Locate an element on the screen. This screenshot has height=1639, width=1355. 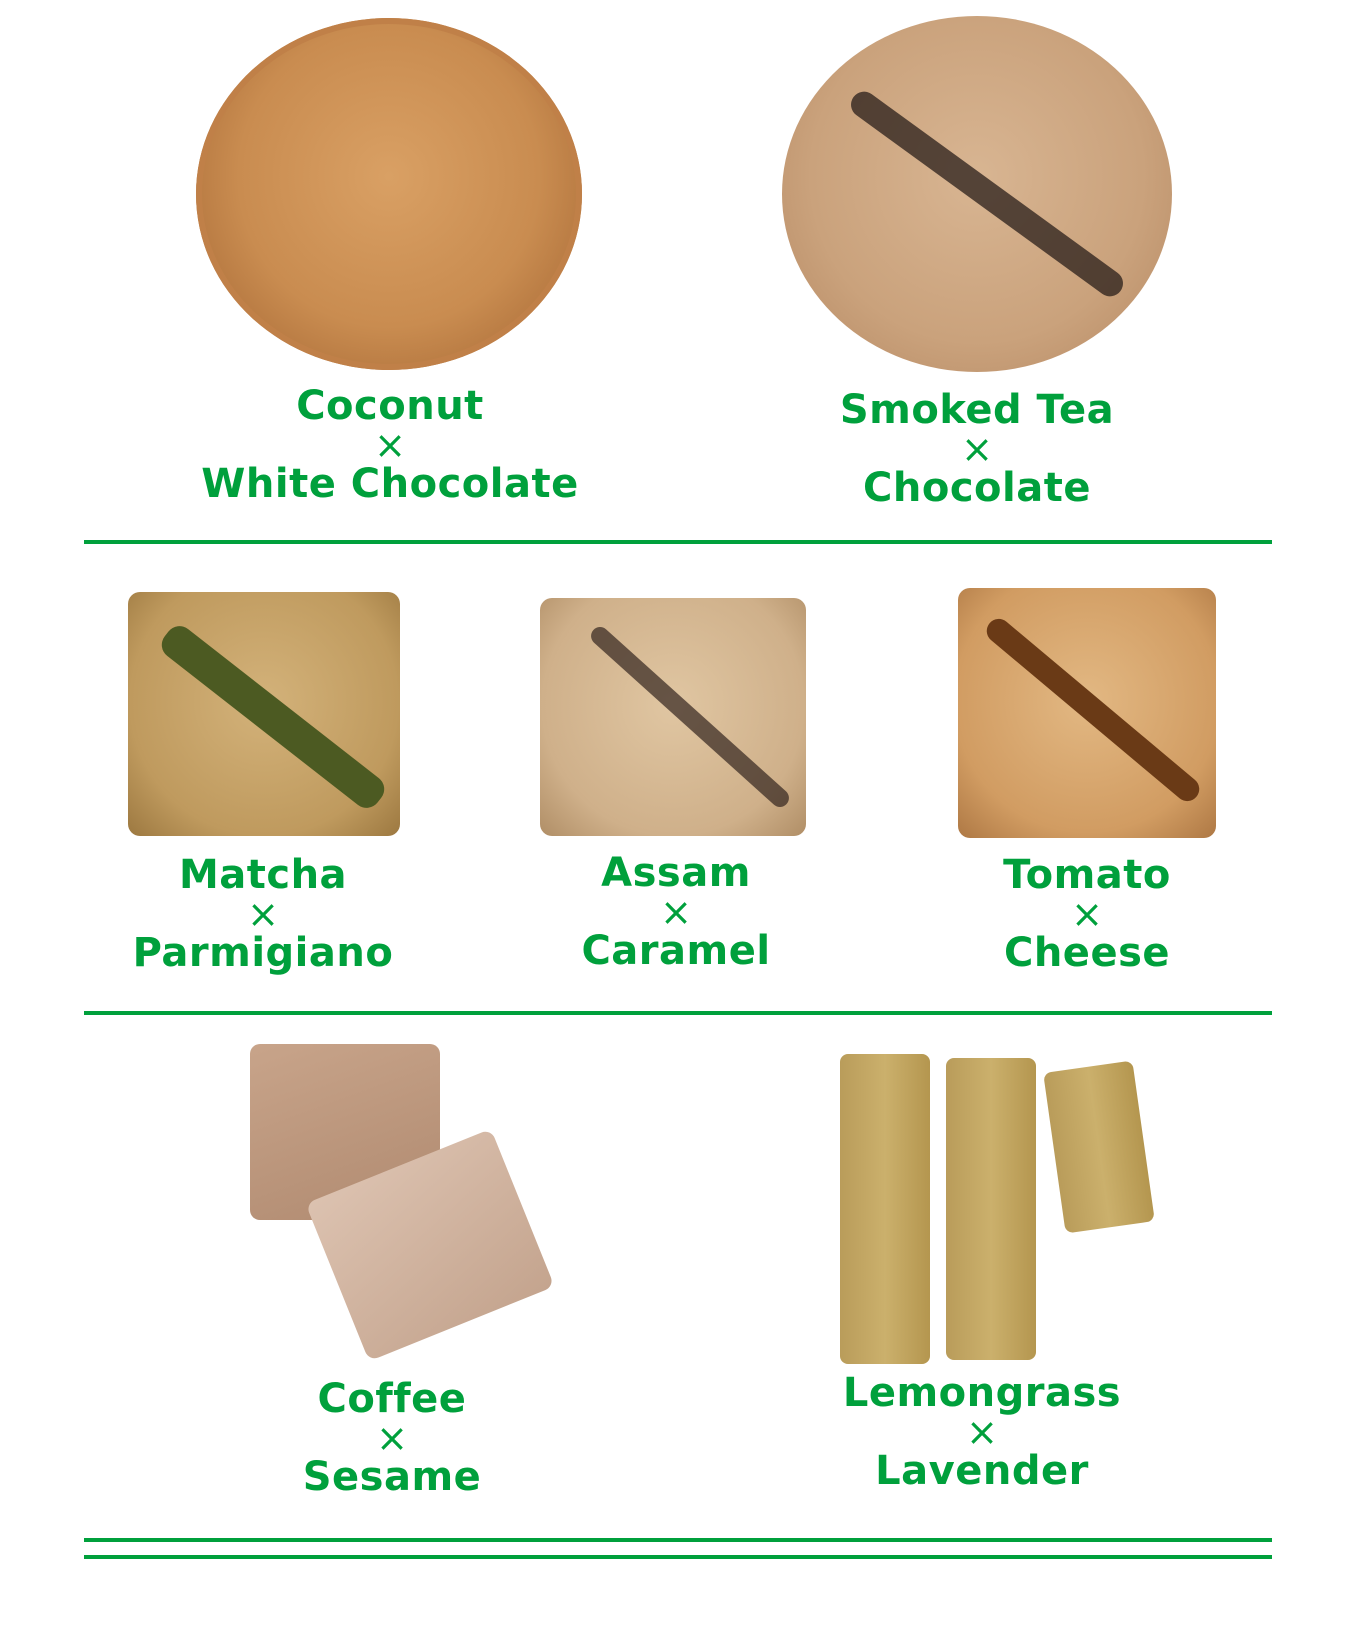
flavor-secondary: Cheese is located at coordinates (1087, 953).